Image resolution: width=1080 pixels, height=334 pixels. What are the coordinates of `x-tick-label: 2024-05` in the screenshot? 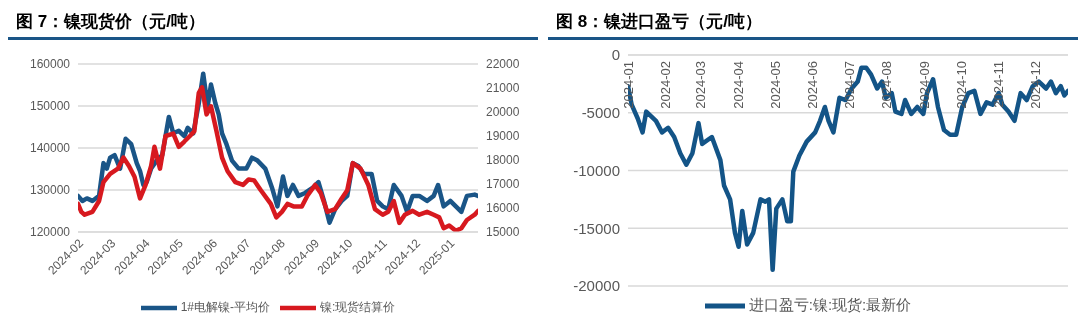 It's located at (775, 85).